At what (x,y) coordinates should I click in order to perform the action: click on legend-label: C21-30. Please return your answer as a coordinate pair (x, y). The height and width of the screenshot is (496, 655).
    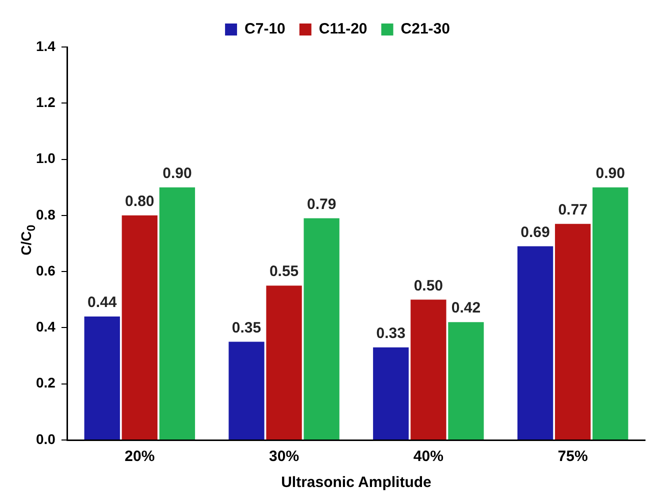
    Looking at the image, I should click on (425, 29).